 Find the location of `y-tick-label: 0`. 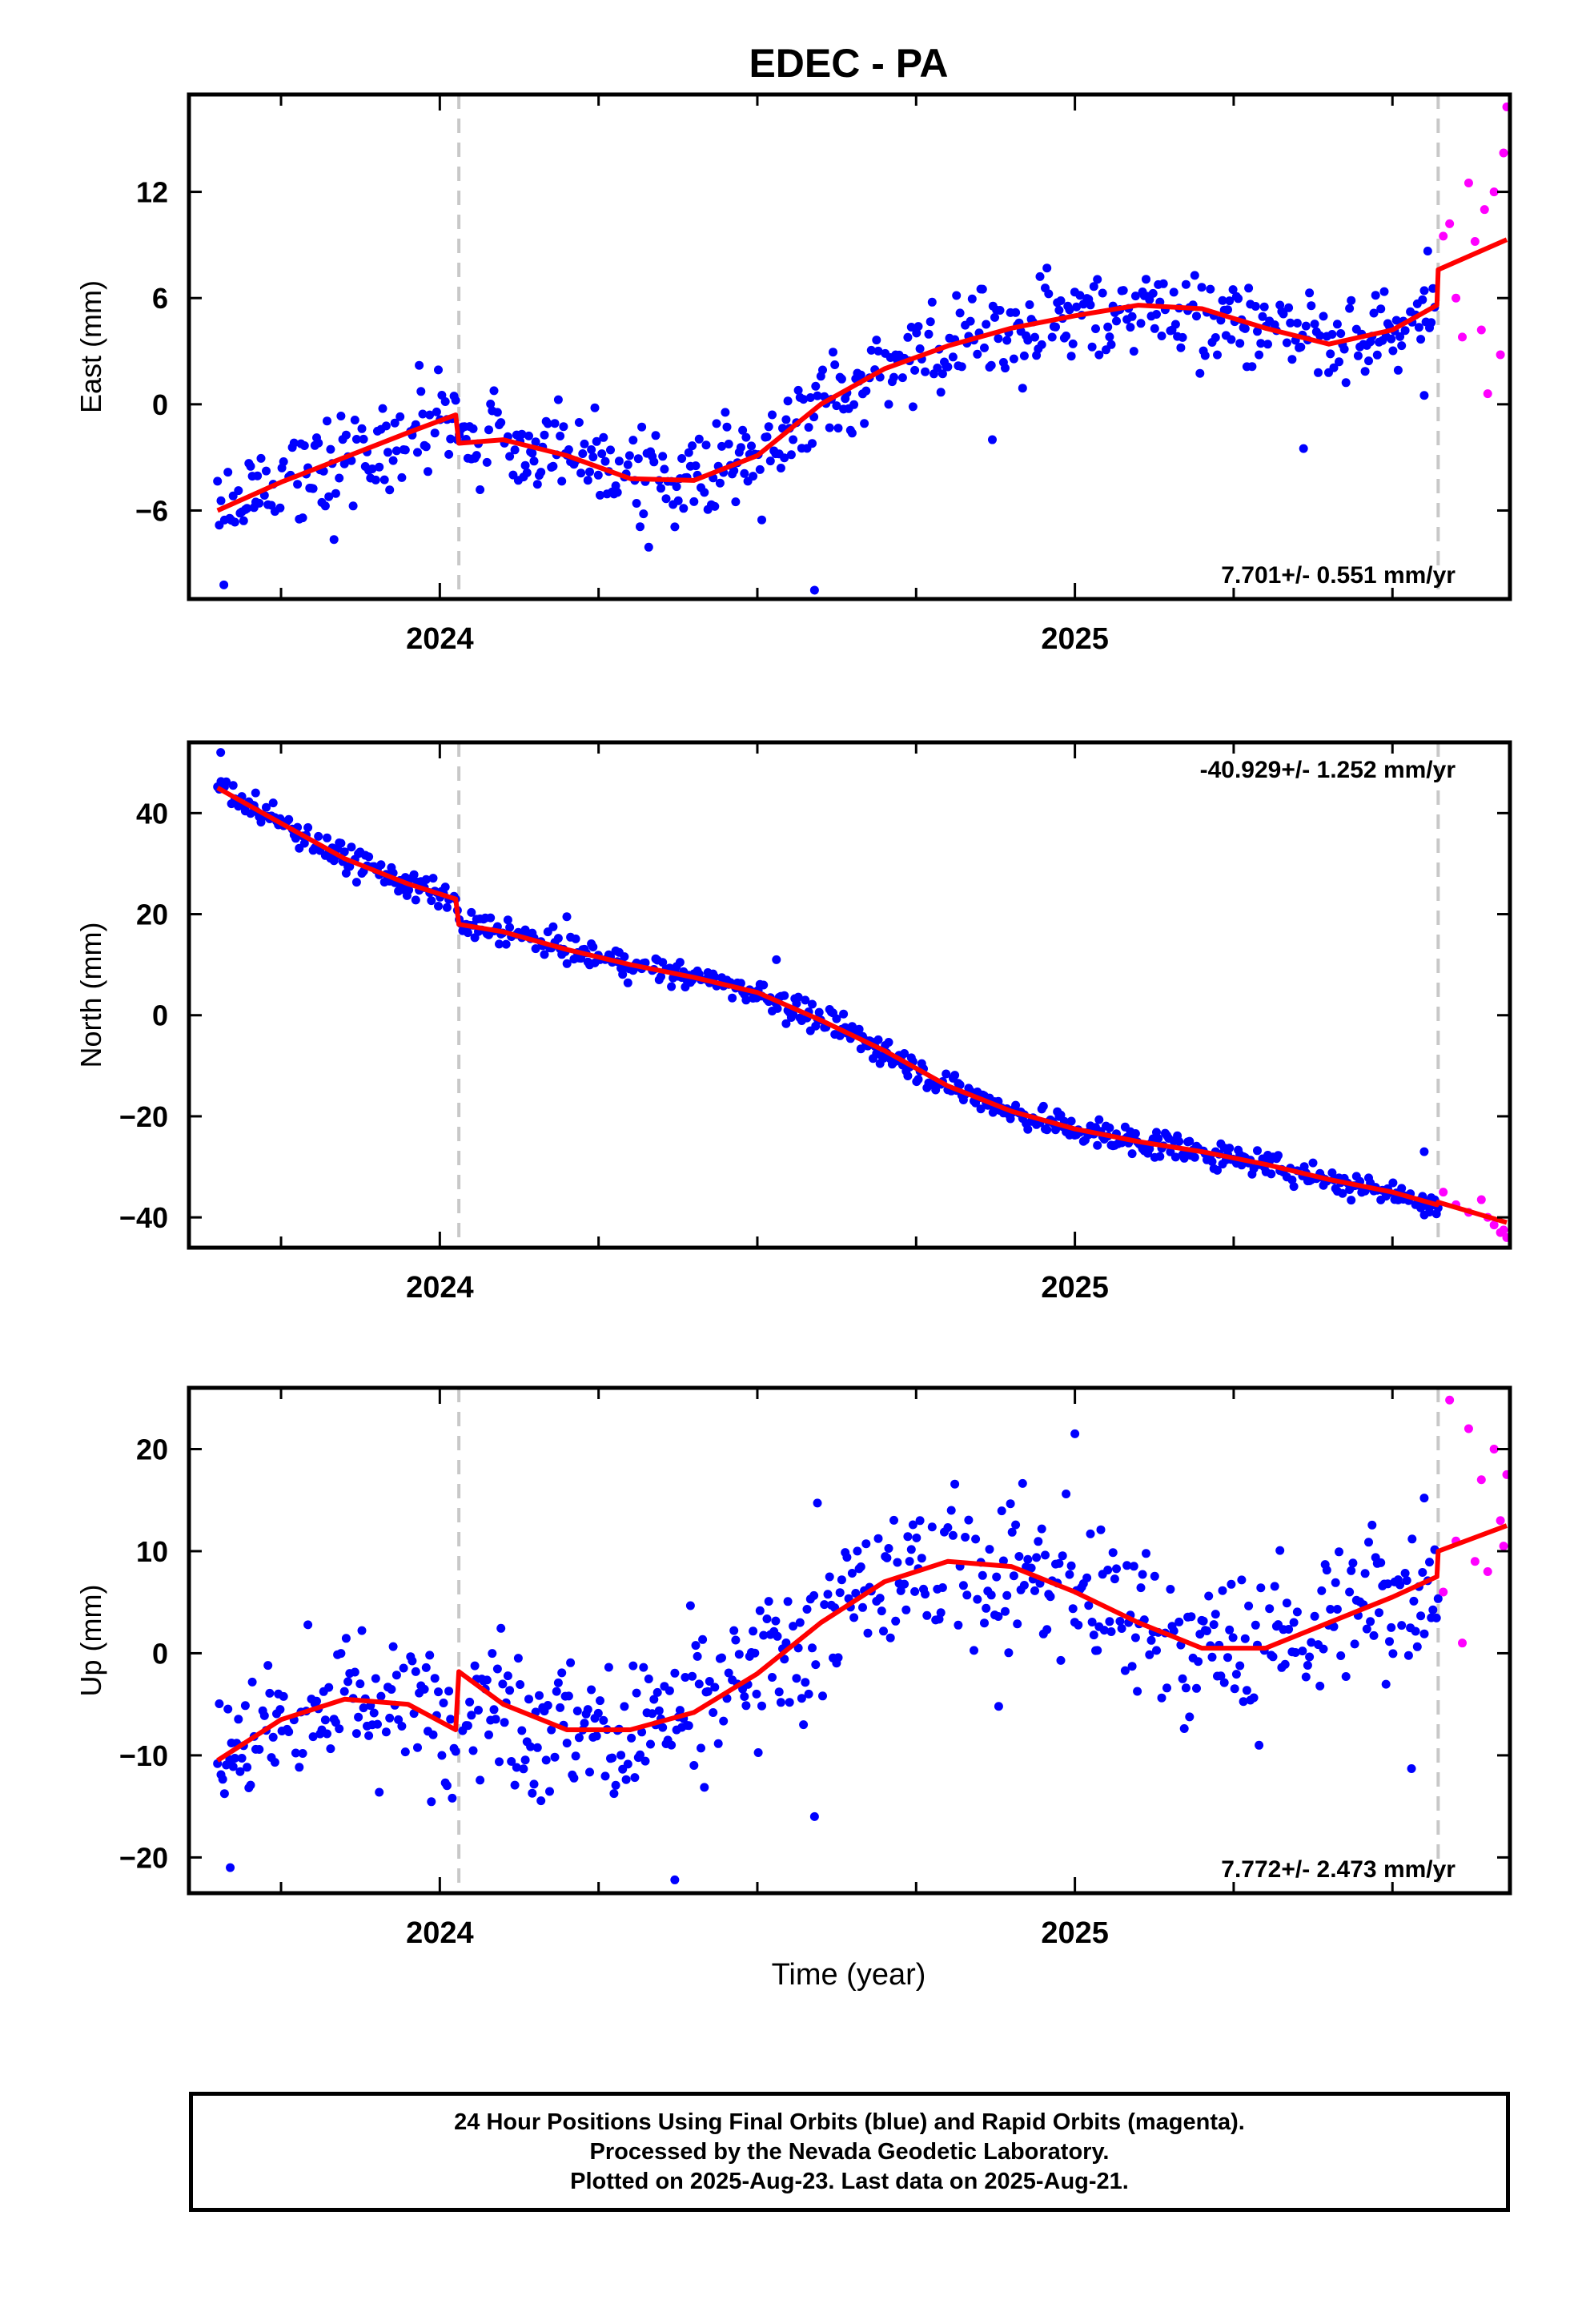

y-tick-label: 0 is located at coordinates (160, 404).